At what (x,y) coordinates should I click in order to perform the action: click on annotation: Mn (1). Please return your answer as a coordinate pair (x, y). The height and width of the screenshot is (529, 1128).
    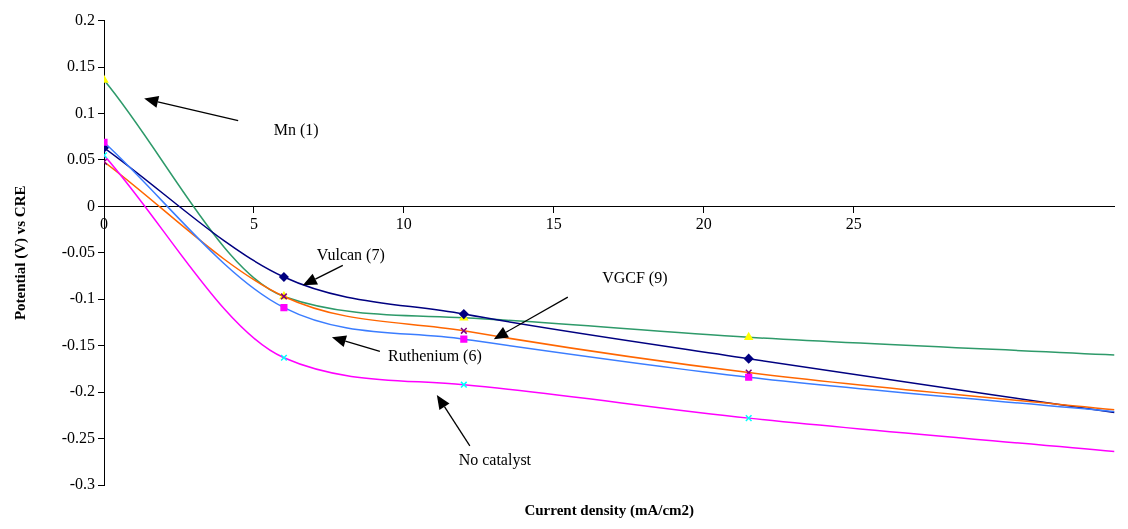
    Looking at the image, I should click on (296, 129).